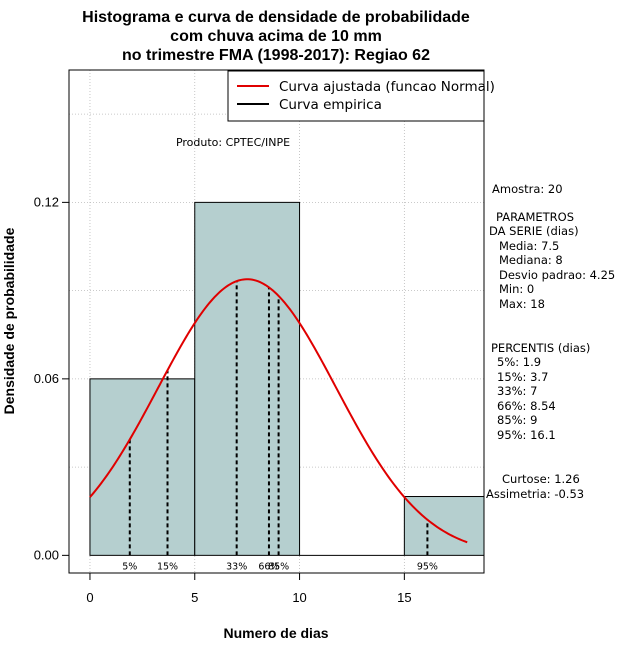  I want to click on percentile-label-2: 33%, so click(236, 566).